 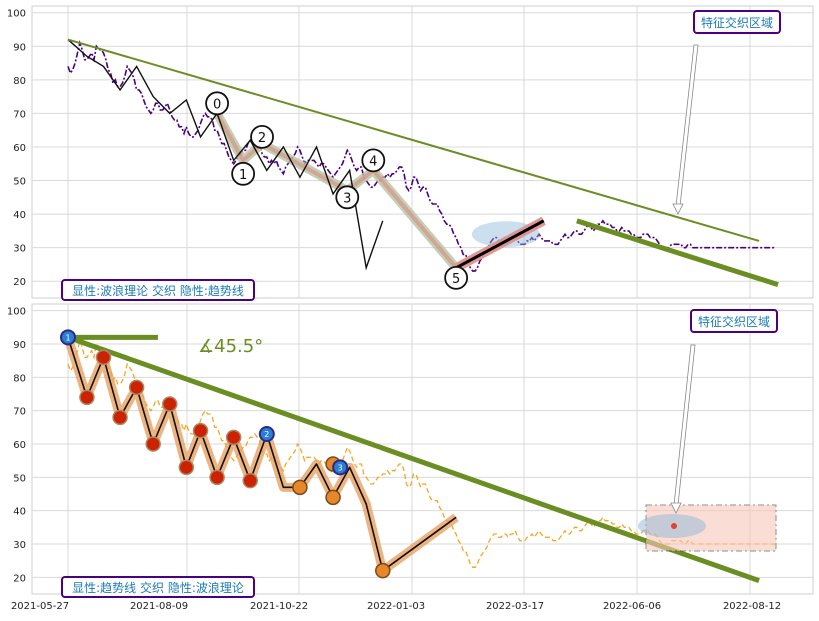 I want to click on x-tick-label: 2021-08-09, so click(x=159, y=606).